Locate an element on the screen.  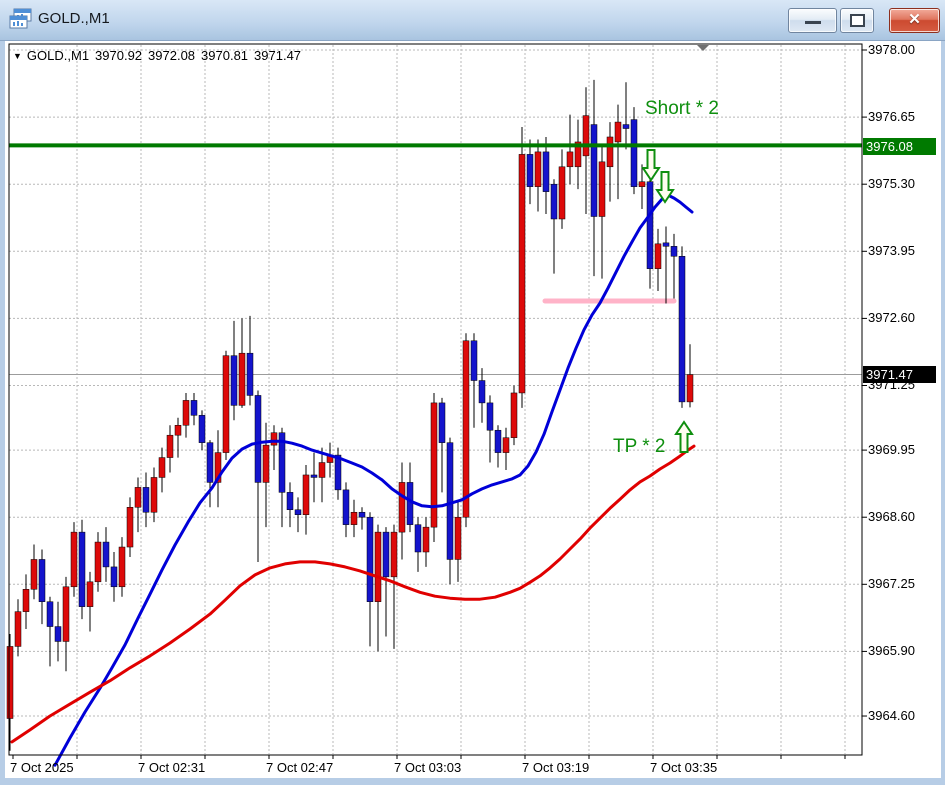
window-title: GOLD.,M1 is located at coordinates (74, 18).